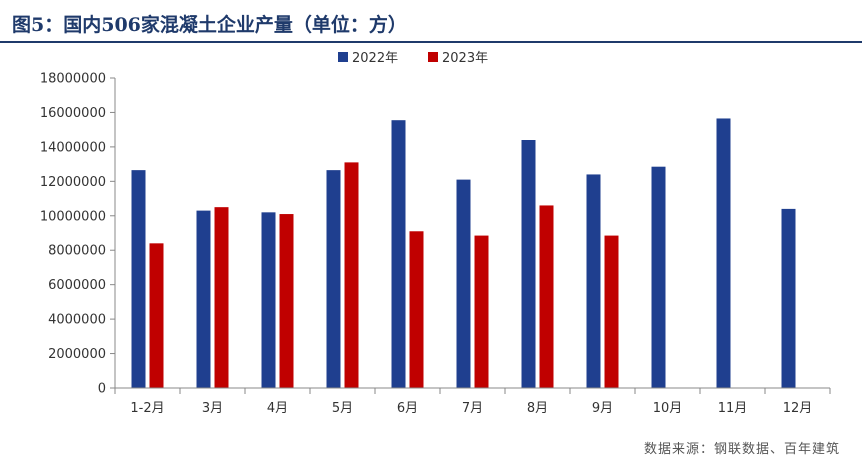 This screenshot has height=470, width=862. Describe the element at coordinates (472, 408) in the screenshot. I see `x-tick-label: 7月` at that location.